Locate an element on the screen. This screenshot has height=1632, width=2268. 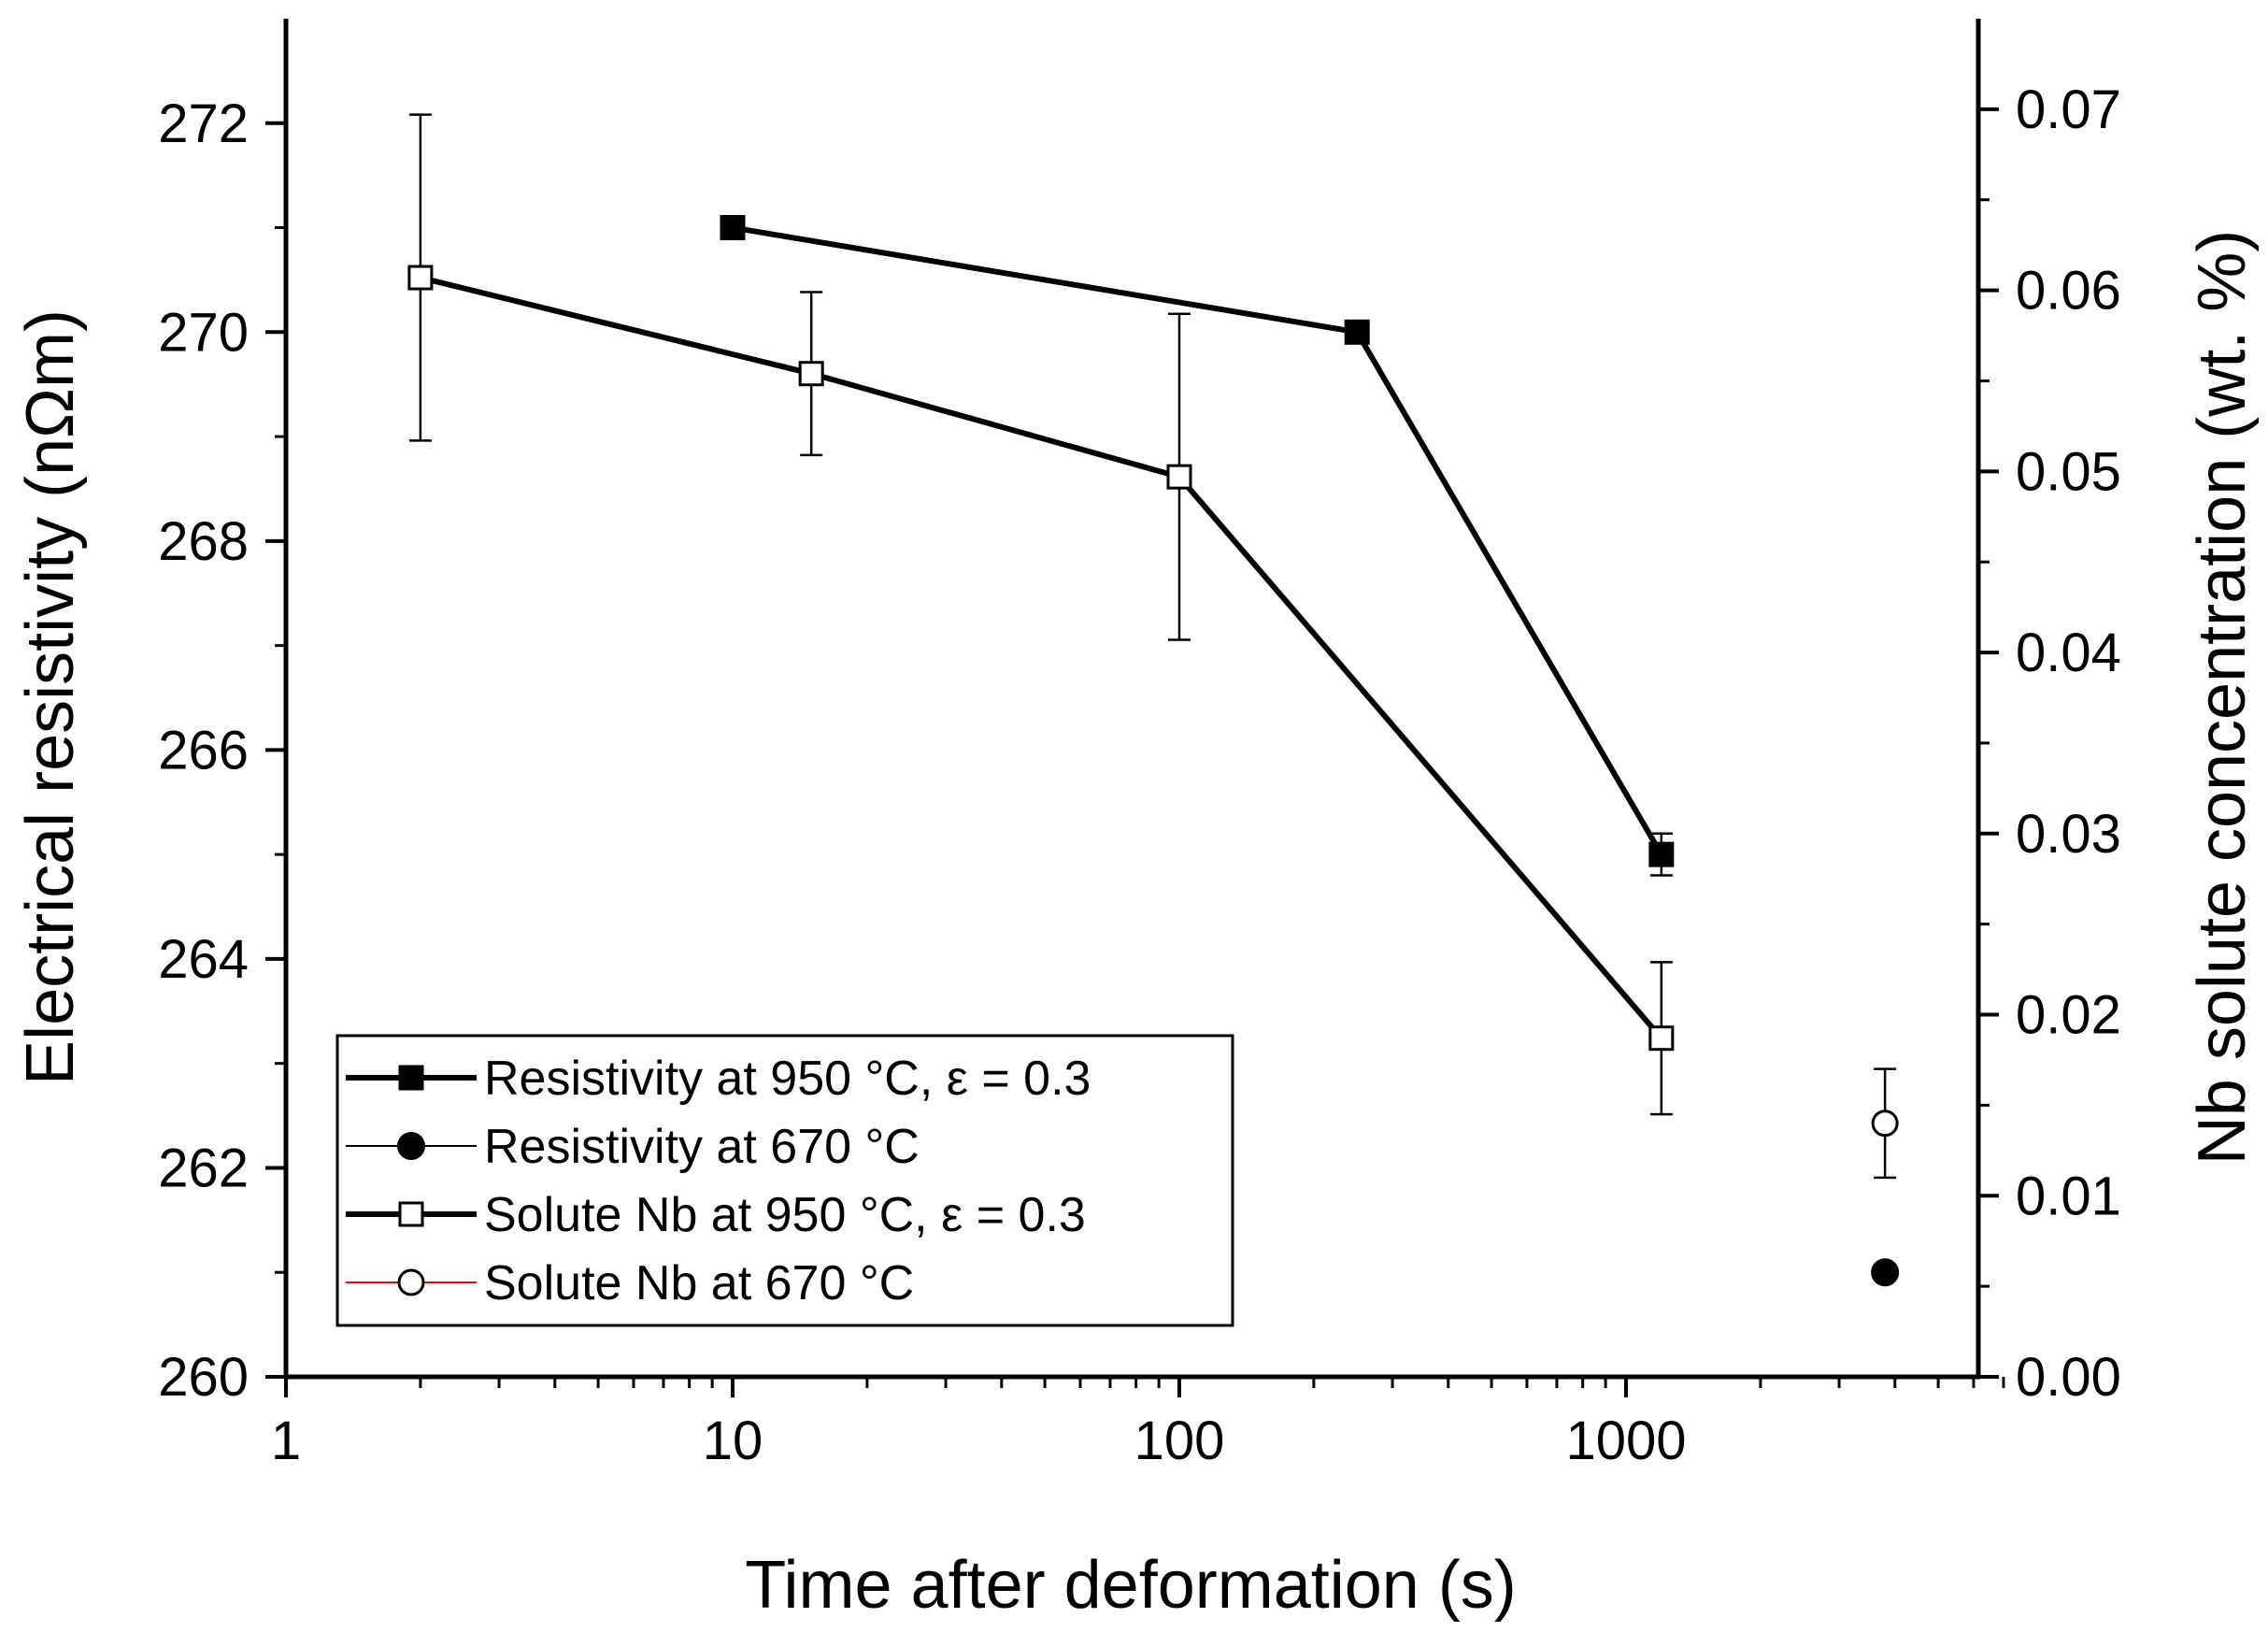
y-axis-title: Electrical resistivity (nΩm) is located at coordinates (50, 697).